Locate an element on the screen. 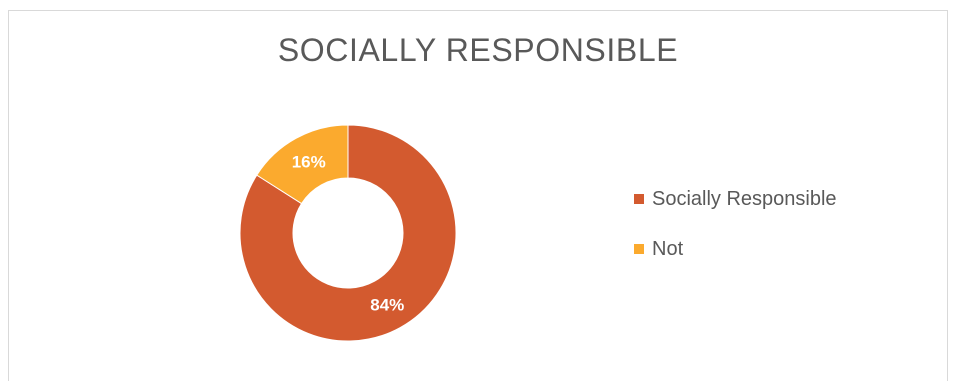 This screenshot has width=956, height=381. chart-title: SOCIALLY RESPONSIBLE is located at coordinates (478, 50).